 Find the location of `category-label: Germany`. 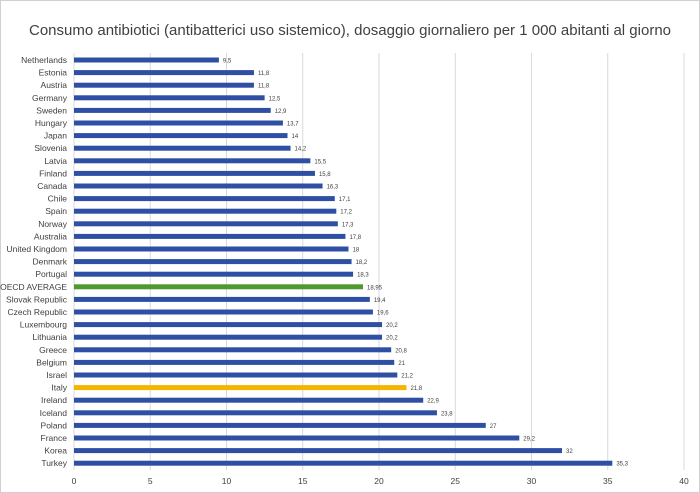

category-label: Germany is located at coordinates (50, 98).